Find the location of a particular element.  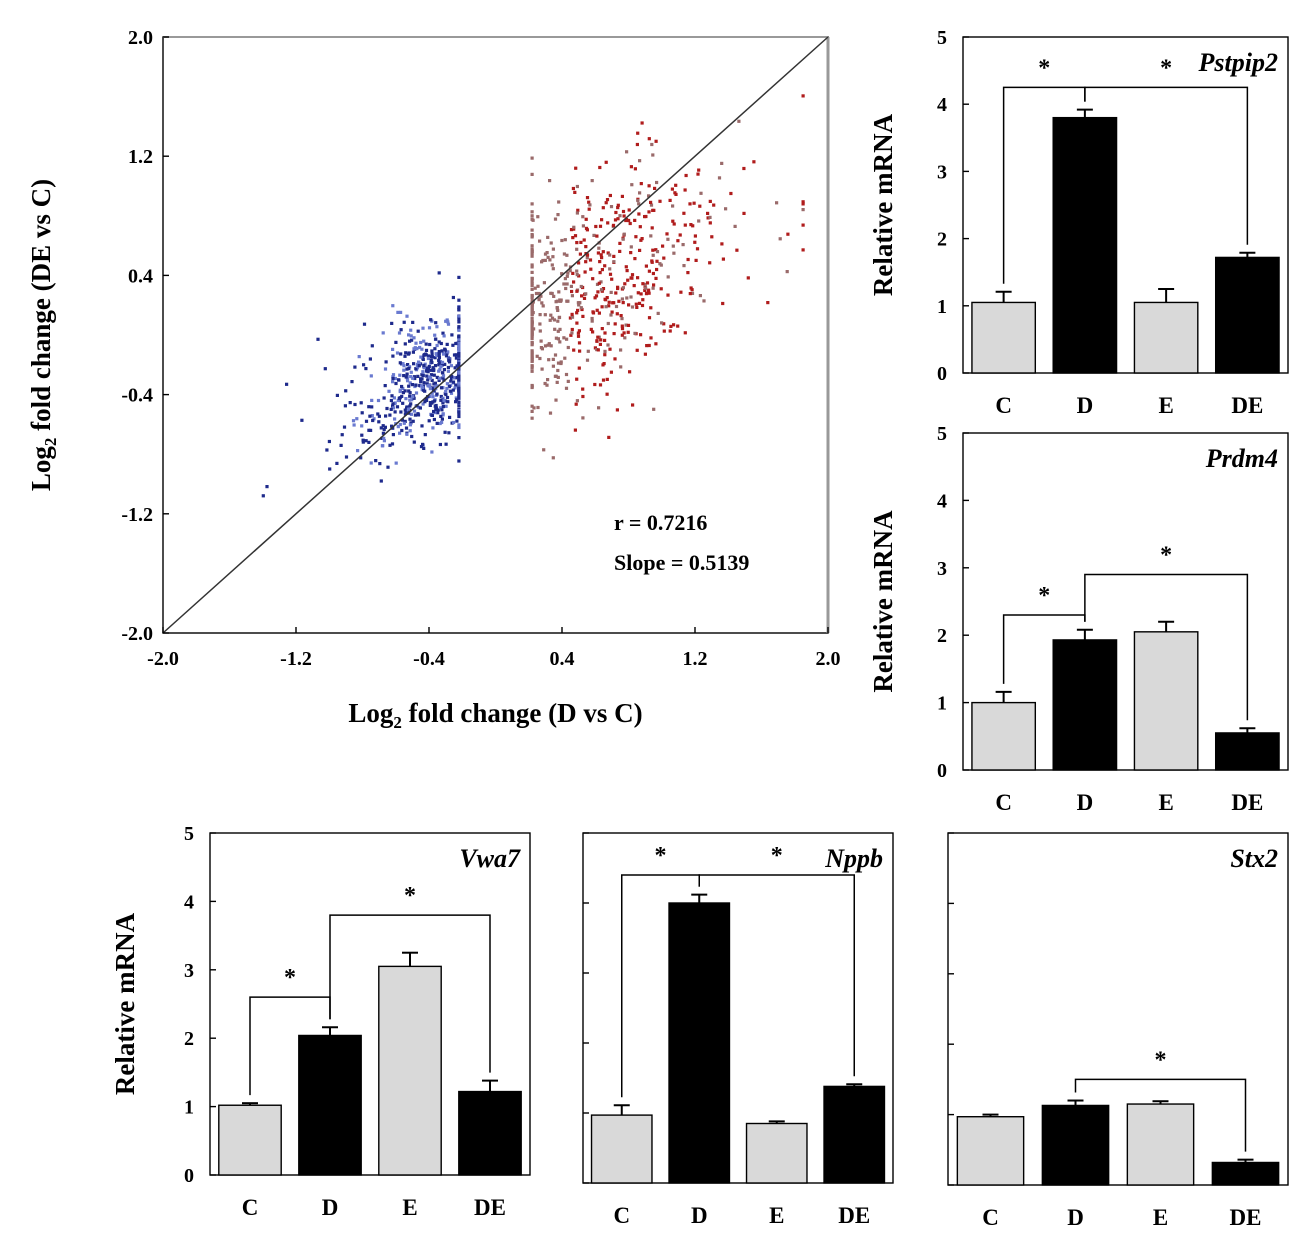

category-label: E is located at coordinates (409, 1207).